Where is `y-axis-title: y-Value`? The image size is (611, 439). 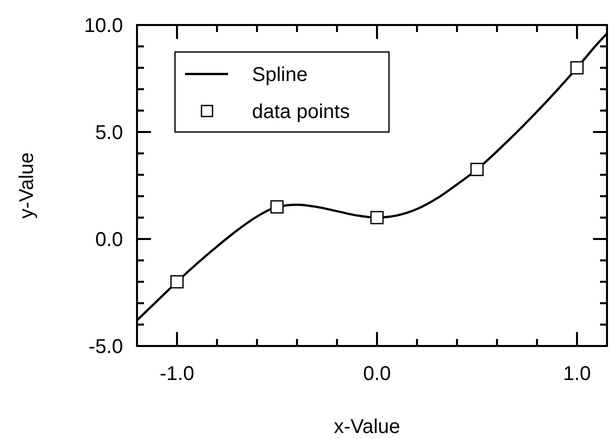
y-axis-title: y-Value is located at coordinates (27, 185).